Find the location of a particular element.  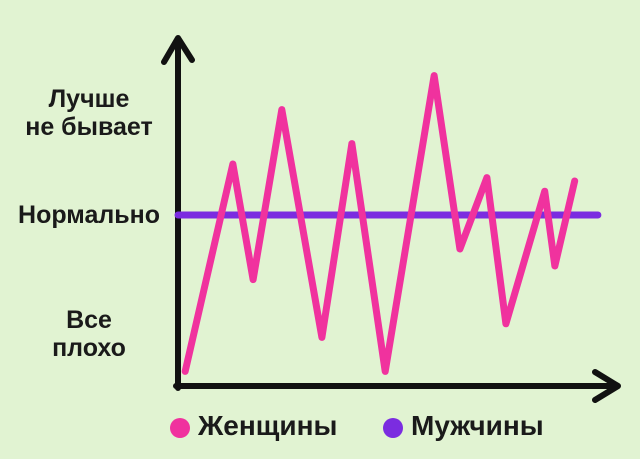

y-tick-label: Нормально is located at coordinates (89, 215).